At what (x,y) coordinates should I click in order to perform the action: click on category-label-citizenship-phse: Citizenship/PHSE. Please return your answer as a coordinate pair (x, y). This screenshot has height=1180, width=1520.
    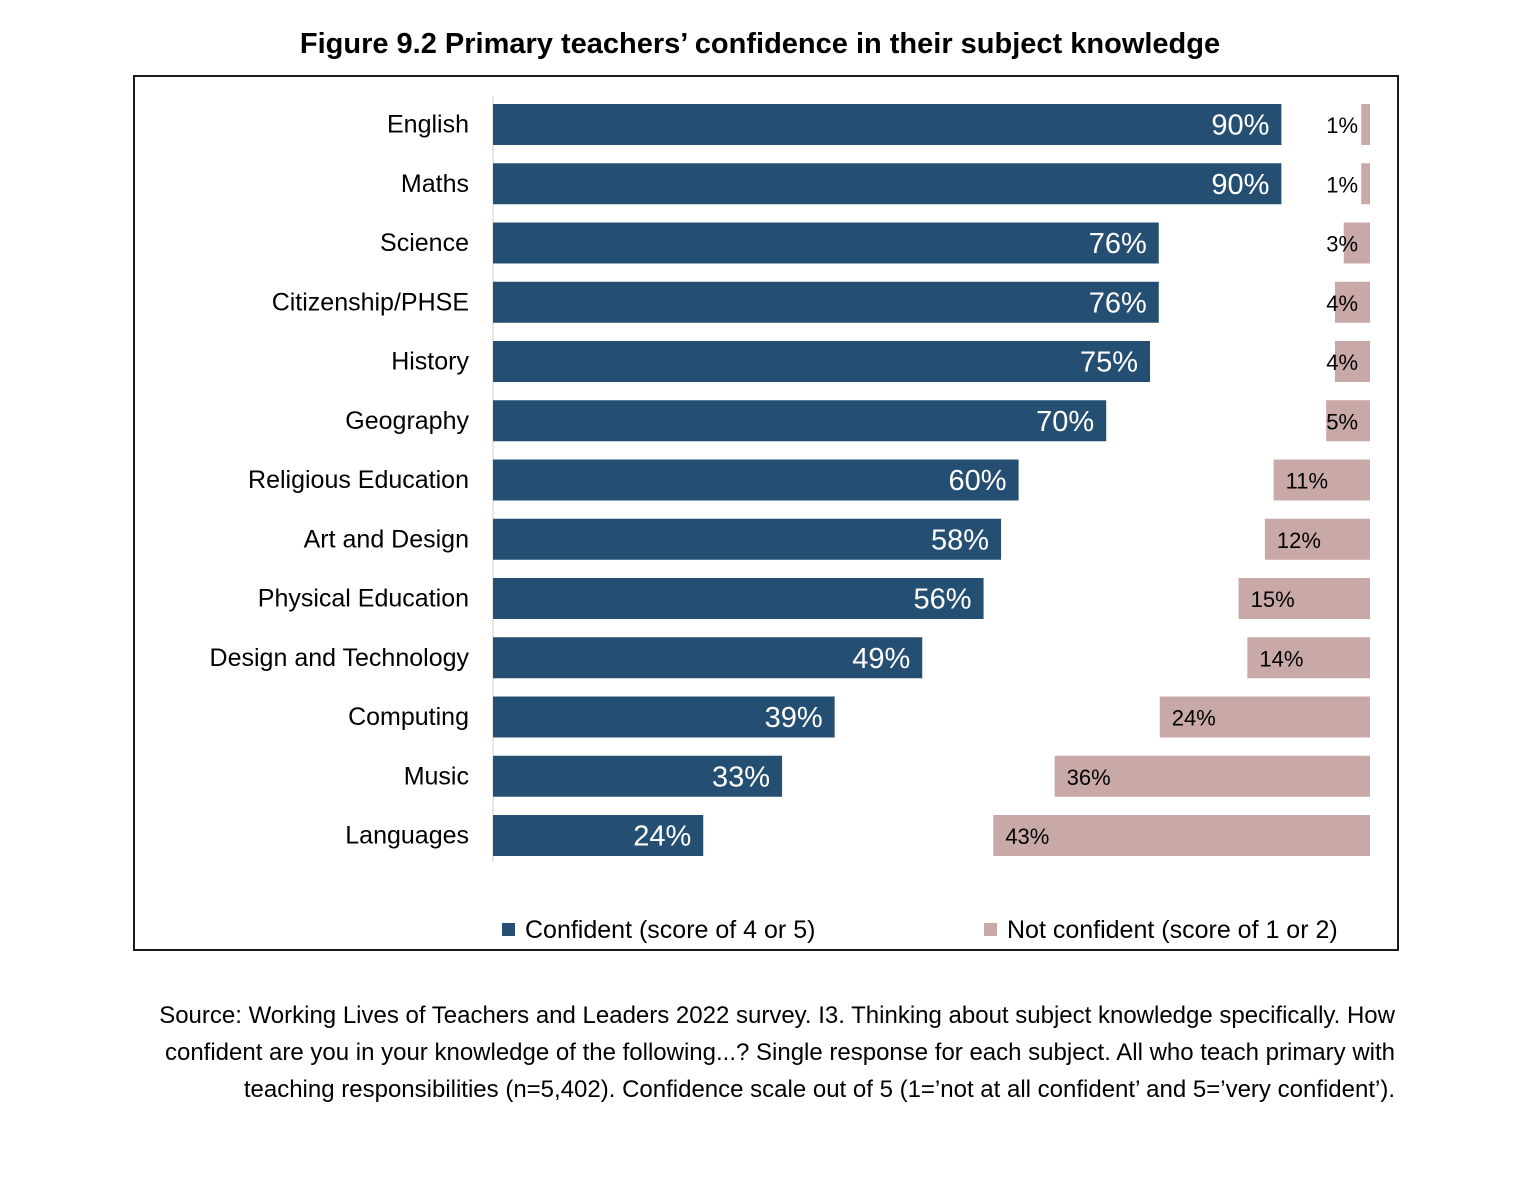
    Looking at the image, I should click on (370, 302).